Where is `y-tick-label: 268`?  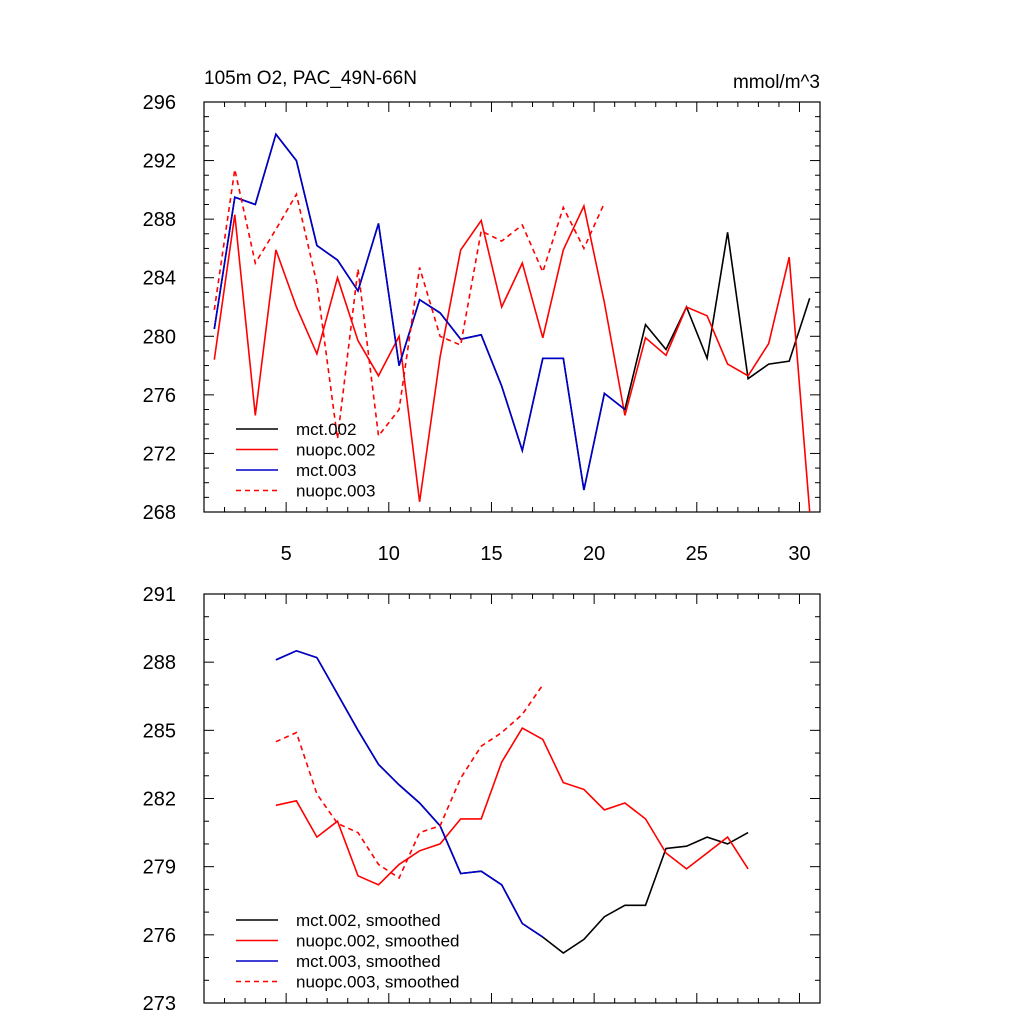 y-tick-label: 268 is located at coordinates (159, 513).